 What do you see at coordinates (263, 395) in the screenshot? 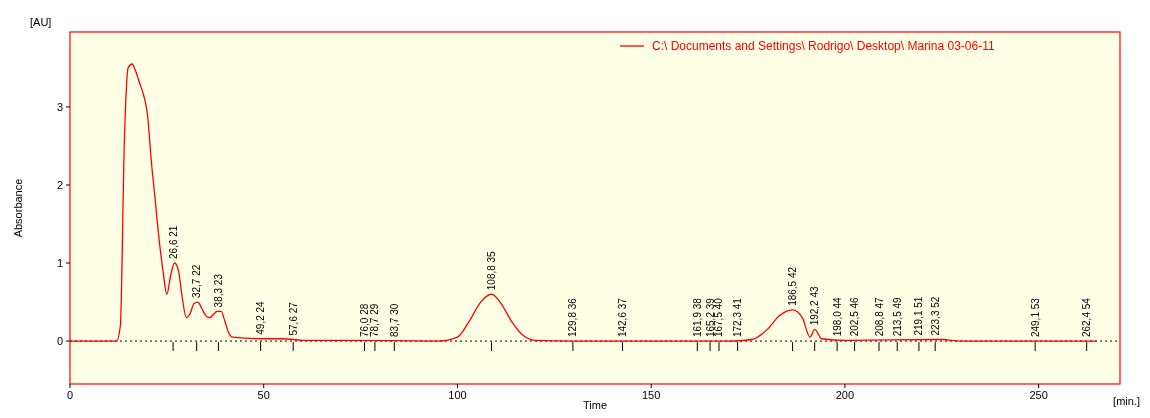
I see `x-tick-label: 50` at bounding box center [263, 395].